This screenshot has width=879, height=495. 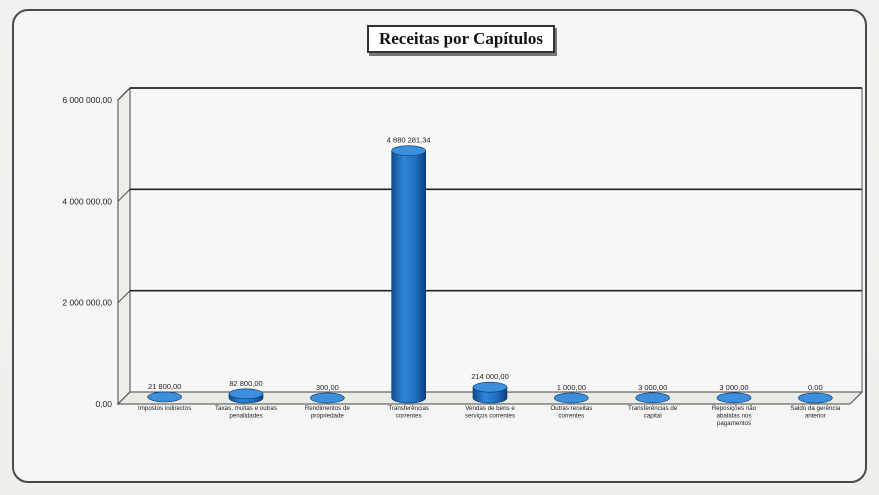 What do you see at coordinates (408, 412) in the screenshot?
I see `x-tick-label: Transferências correntes` at bounding box center [408, 412].